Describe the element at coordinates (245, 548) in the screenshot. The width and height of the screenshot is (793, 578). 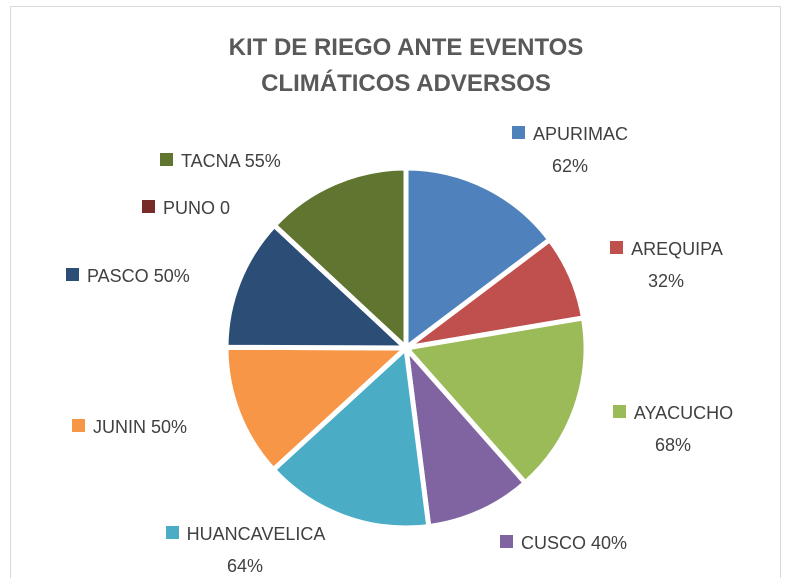
I see `data-label: HUANCAVELICA 64%` at that location.